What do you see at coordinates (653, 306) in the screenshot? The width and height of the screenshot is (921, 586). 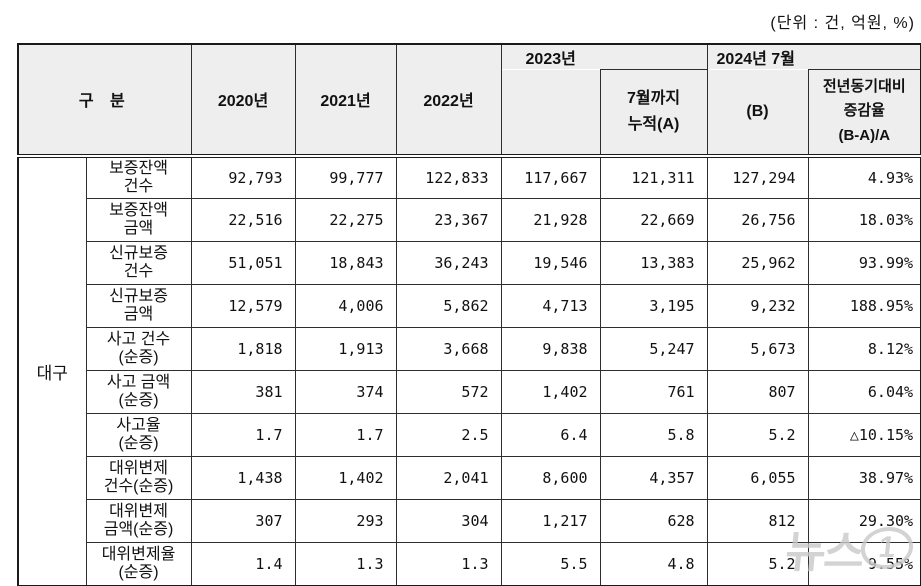 I see `value-cell: 3,195` at bounding box center [653, 306].